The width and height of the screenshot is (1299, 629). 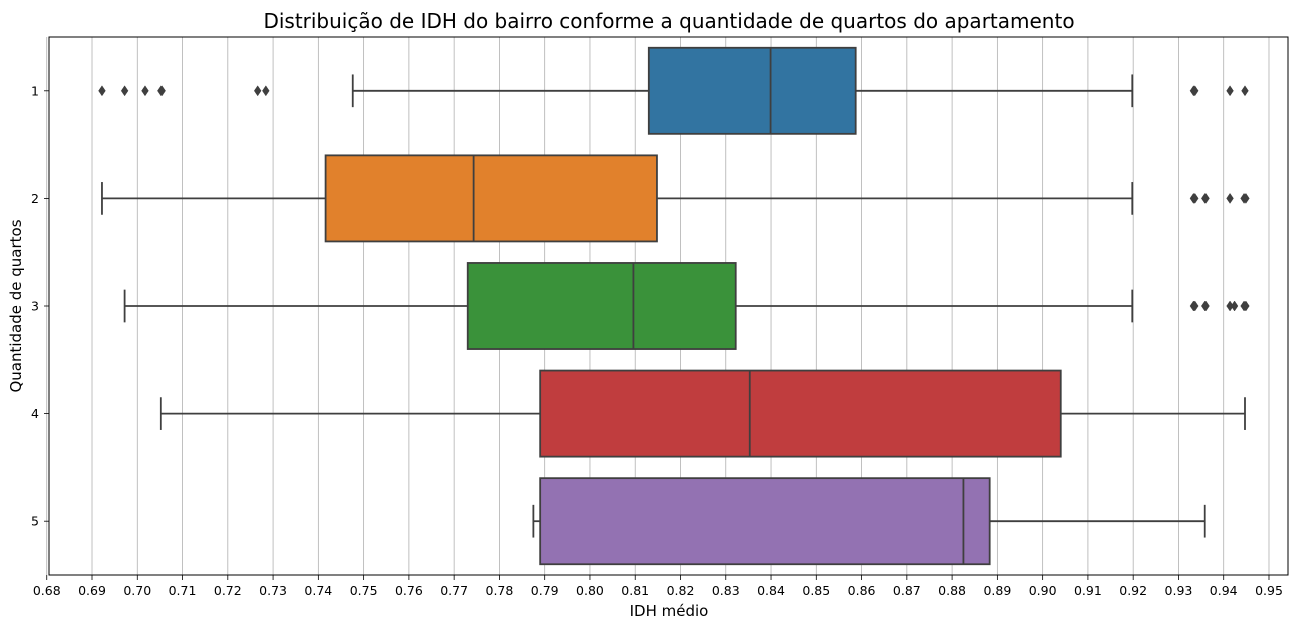 I want to click on x-tick-label: 0.81, so click(x=635, y=590).